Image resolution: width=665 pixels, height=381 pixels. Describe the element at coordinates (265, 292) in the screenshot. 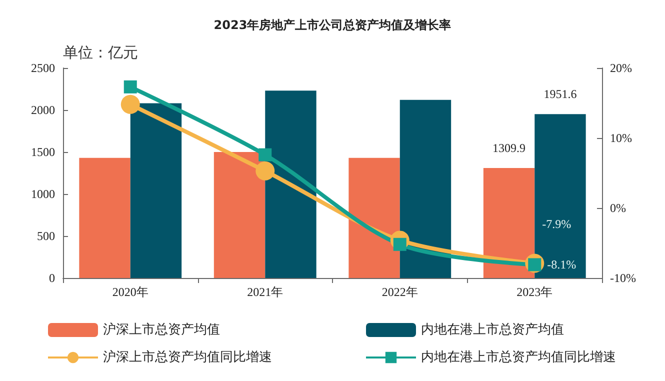

I see `x-tick-label: 2021年` at that location.